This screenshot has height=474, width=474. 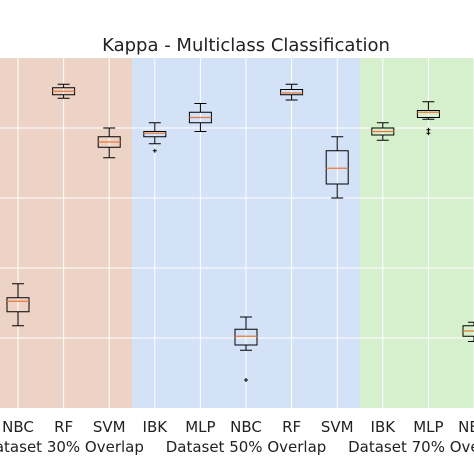 What do you see at coordinates (411, 447) in the screenshot?
I see `group-label-2: Dataset 70% Overlap` at bounding box center [411, 447].